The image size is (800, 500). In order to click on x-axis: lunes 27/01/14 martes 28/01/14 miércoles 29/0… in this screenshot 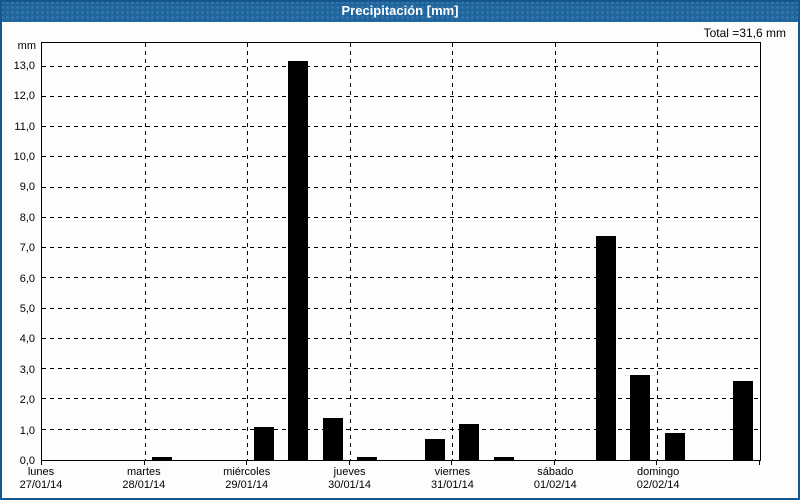, I will do `click(390, 480)`.